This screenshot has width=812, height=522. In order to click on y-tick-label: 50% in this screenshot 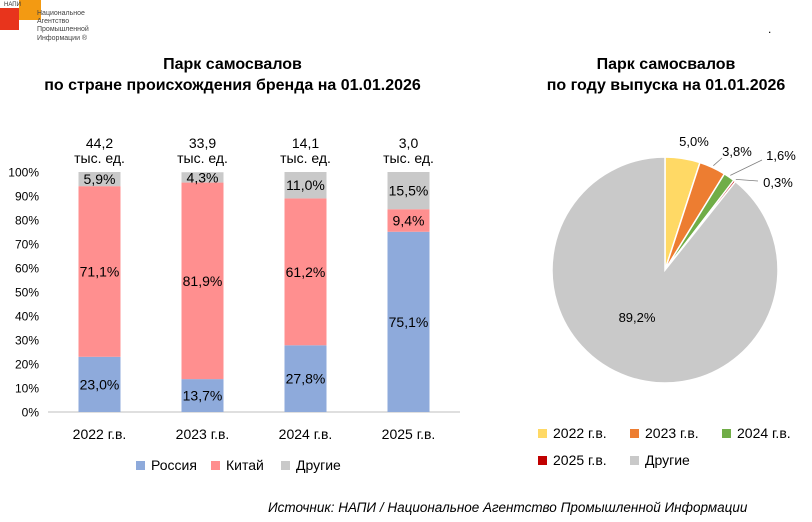, I will do `click(27, 293)`.